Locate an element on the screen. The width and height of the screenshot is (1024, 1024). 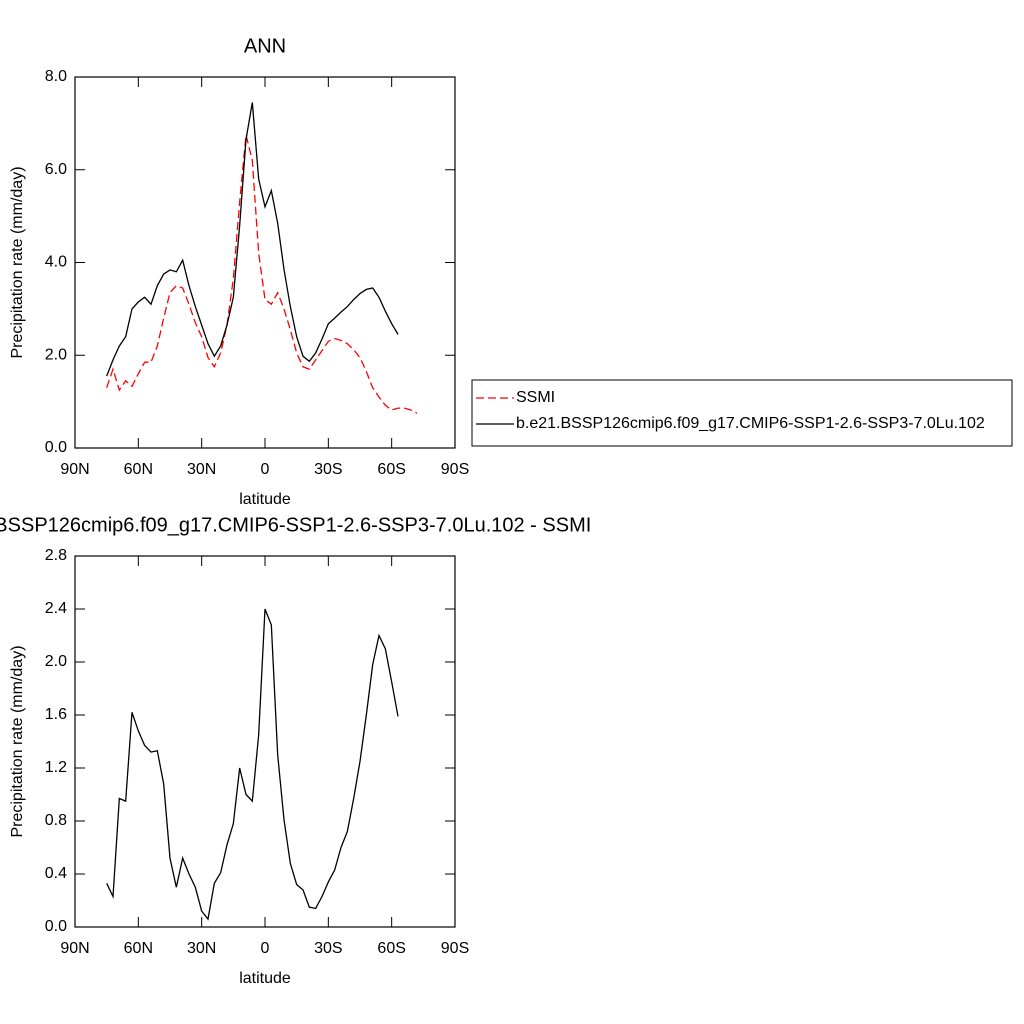
y-tick-label: 8.0 is located at coordinates (56, 76).